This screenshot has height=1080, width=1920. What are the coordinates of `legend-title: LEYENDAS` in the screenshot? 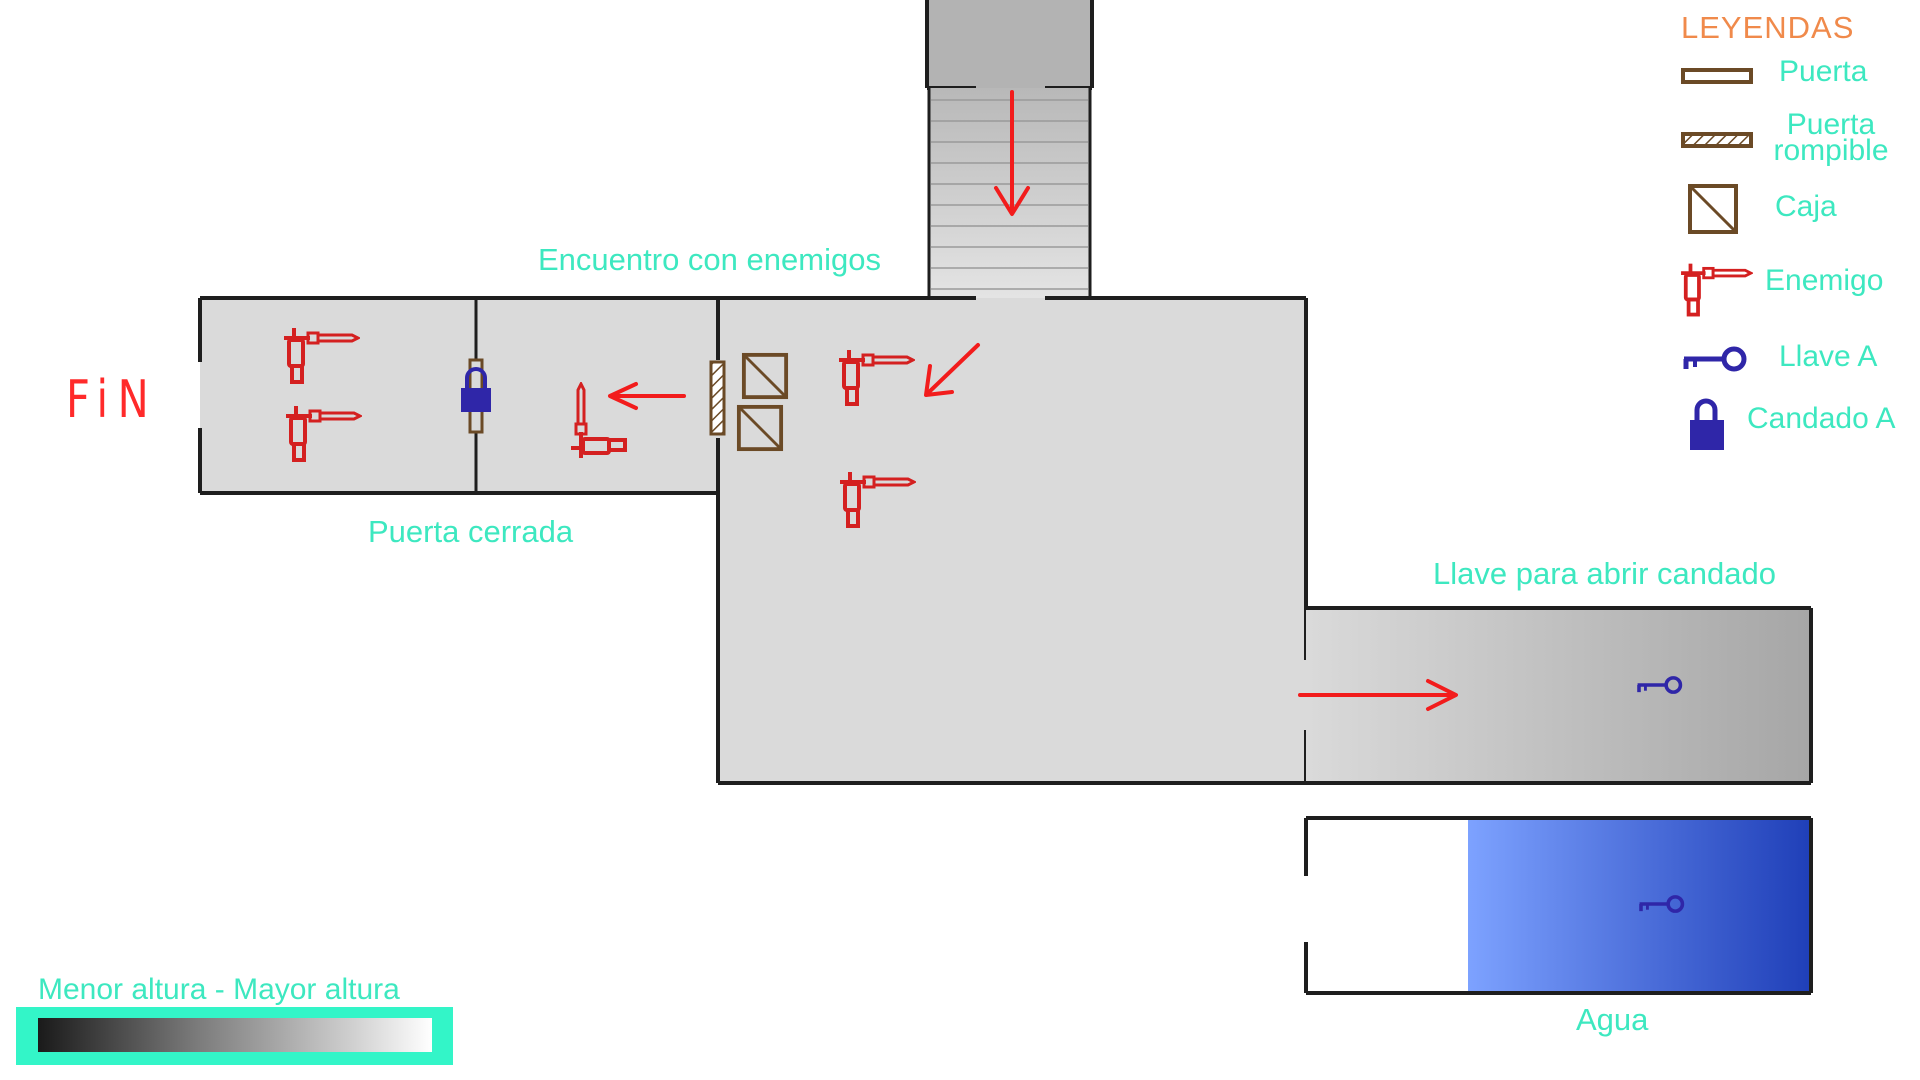 It's located at (1768, 27).